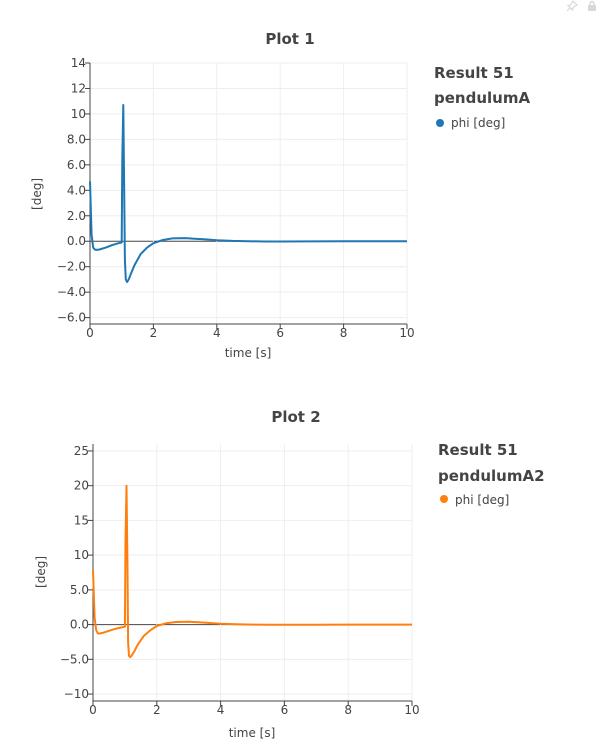 Image resolution: width=602 pixels, height=746 pixels. Describe the element at coordinates (76, 572) in the screenshot. I see `plot-2-yticks: −10 −5.0 0.0 5.0 10 15 20 25` at that location.